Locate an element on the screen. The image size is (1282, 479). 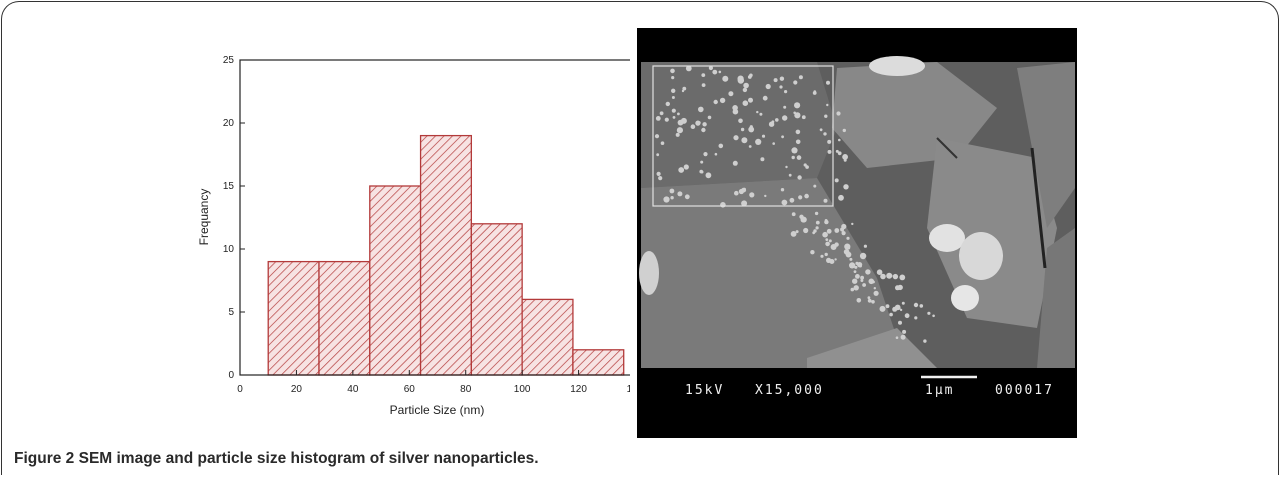
figure-number: Figure 2 is located at coordinates (44, 458).